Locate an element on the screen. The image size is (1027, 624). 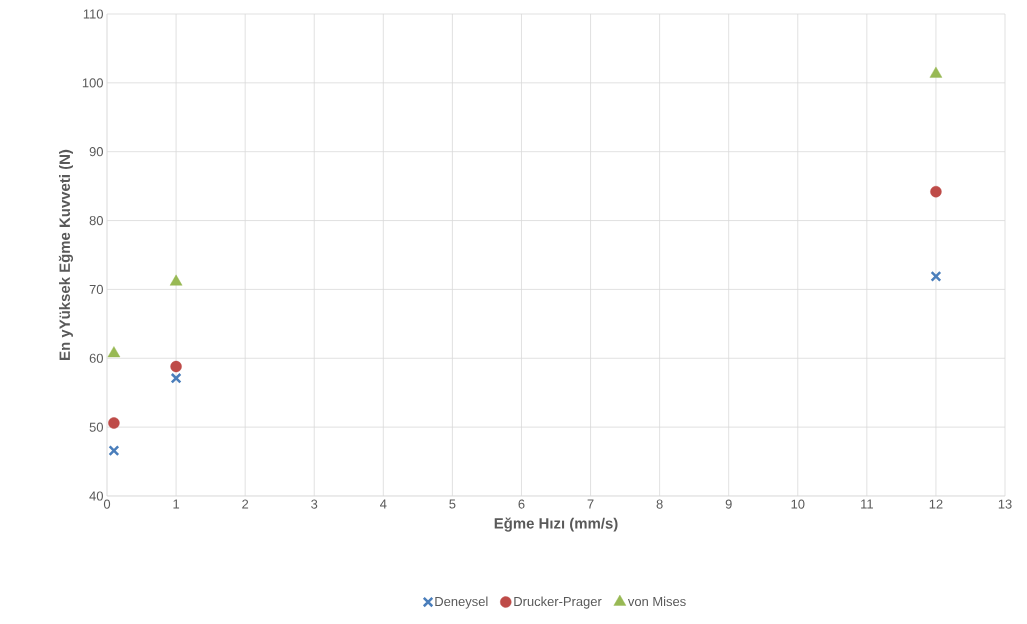
x-tick-label: 7 is located at coordinates (590, 504).